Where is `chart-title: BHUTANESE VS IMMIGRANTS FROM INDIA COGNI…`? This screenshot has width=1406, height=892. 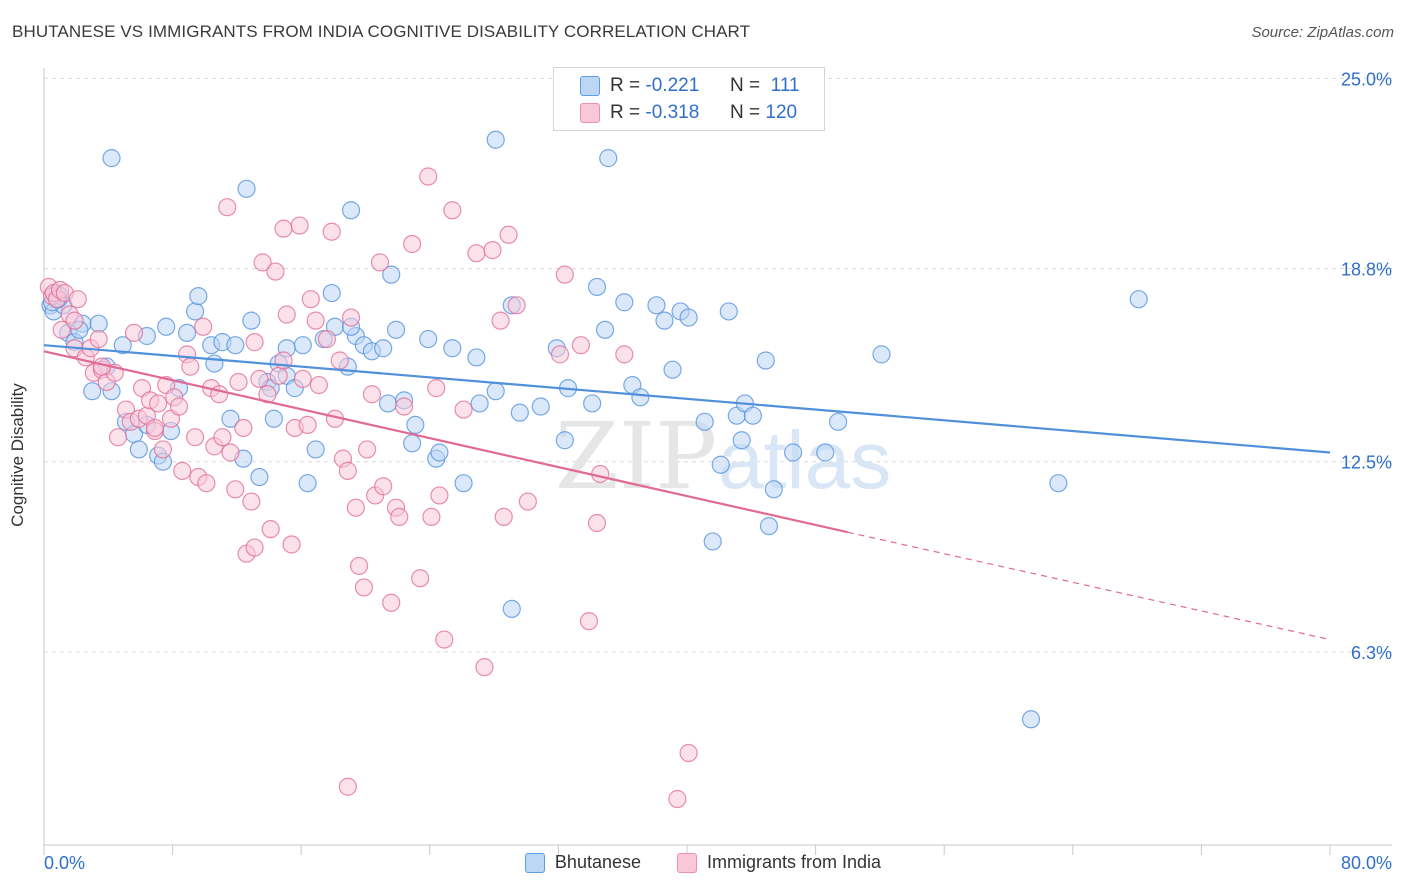
chart-title: BHUTANESE VS IMMIGRANTS FROM INDIA COGNI… is located at coordinates (381, 31).